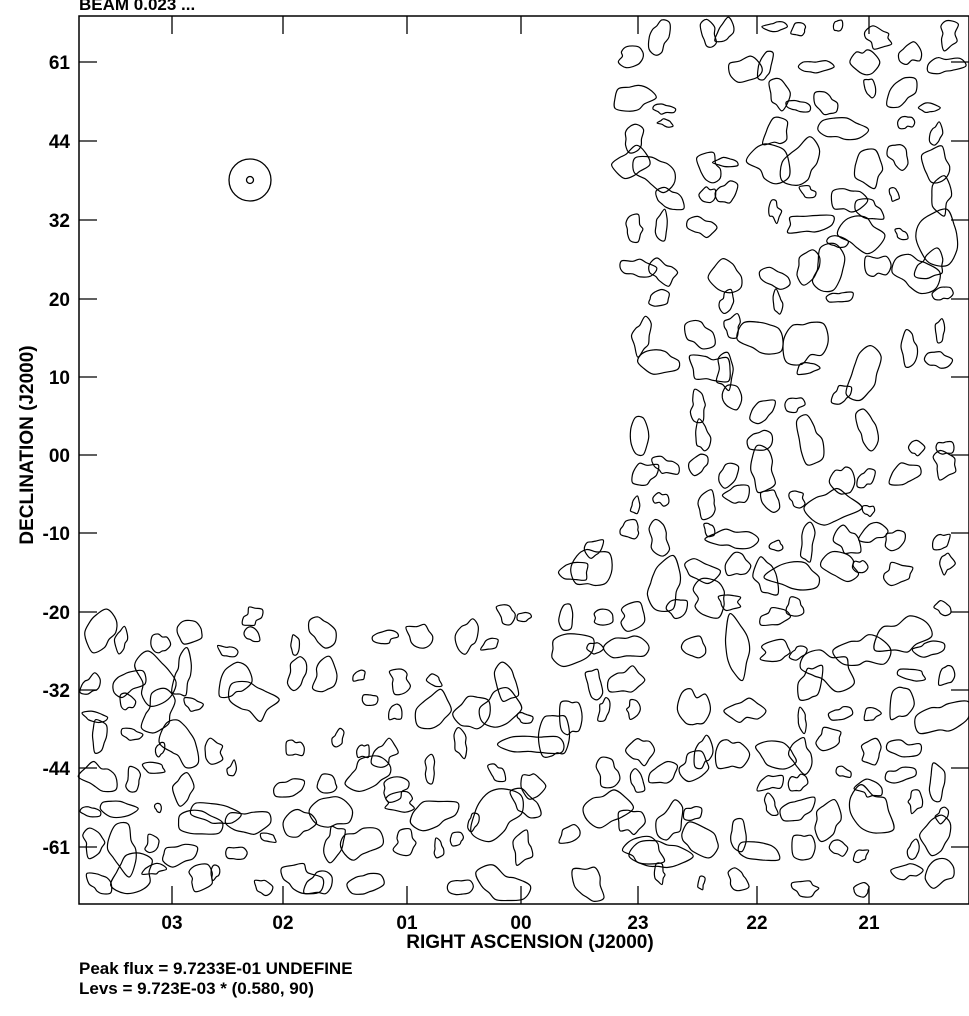  What do you see at coordinates (282, 923) in the screenshot?
I see `x-tick-label: 02` at bounding box center [282, 923].